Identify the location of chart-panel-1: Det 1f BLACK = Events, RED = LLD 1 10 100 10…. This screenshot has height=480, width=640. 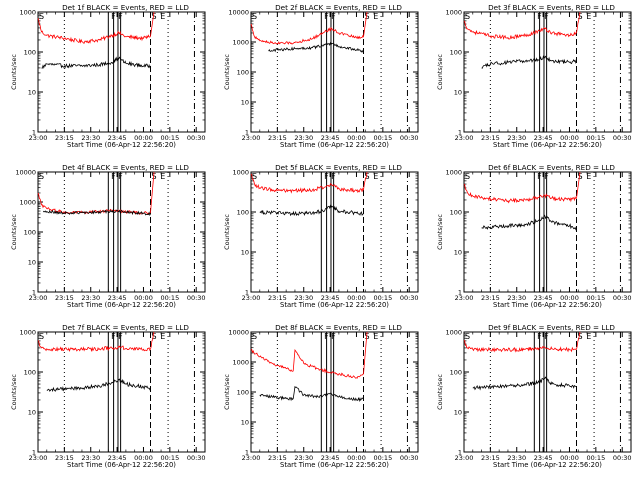
(108, 76).